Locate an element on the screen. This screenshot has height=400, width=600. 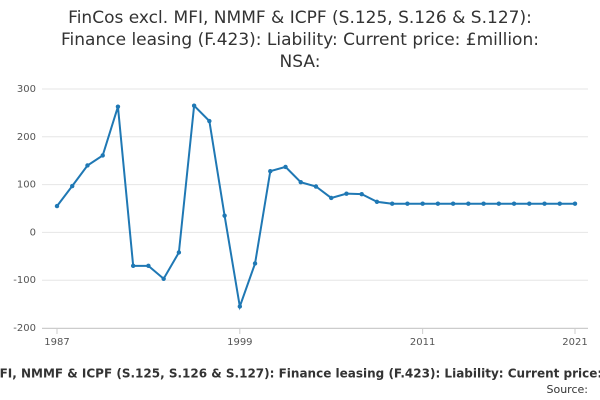
y-tick-label: 200 is located at coordinates (26, 137).